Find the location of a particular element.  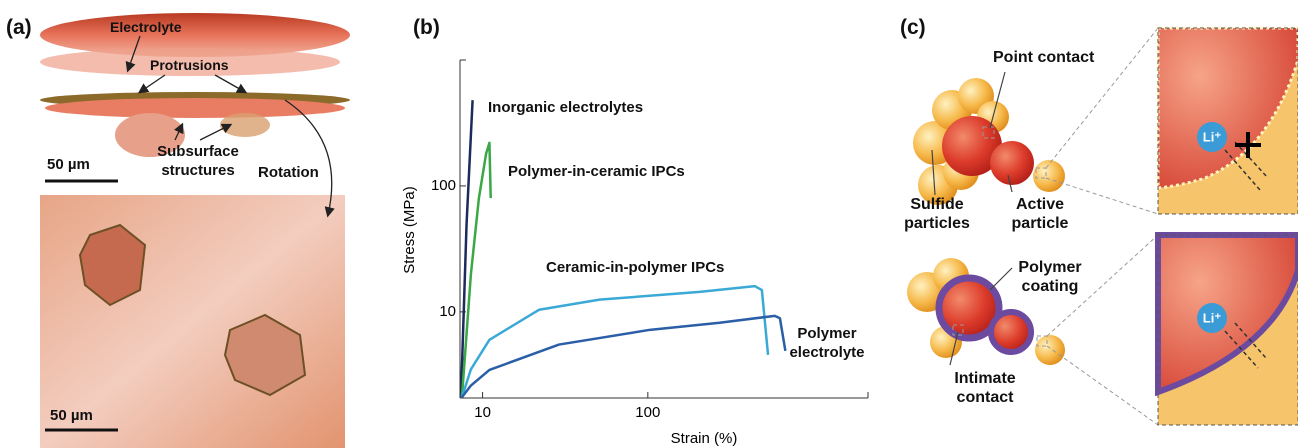

series-label: Ceramic-in-polymer IPCs is located at coordinates (635, 267).